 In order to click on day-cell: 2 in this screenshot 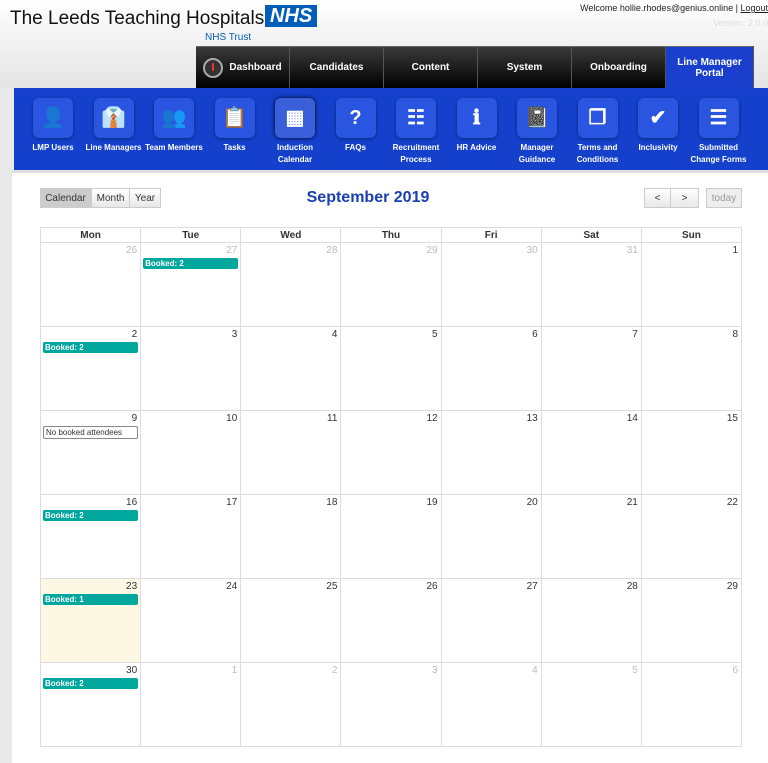, I will do `click(291, 704)`.